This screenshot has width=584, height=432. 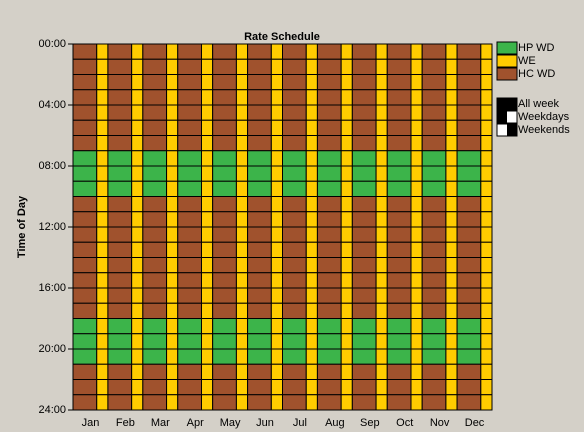 I want to click on x-tick-label: Feb, so click(x=125, y=423).